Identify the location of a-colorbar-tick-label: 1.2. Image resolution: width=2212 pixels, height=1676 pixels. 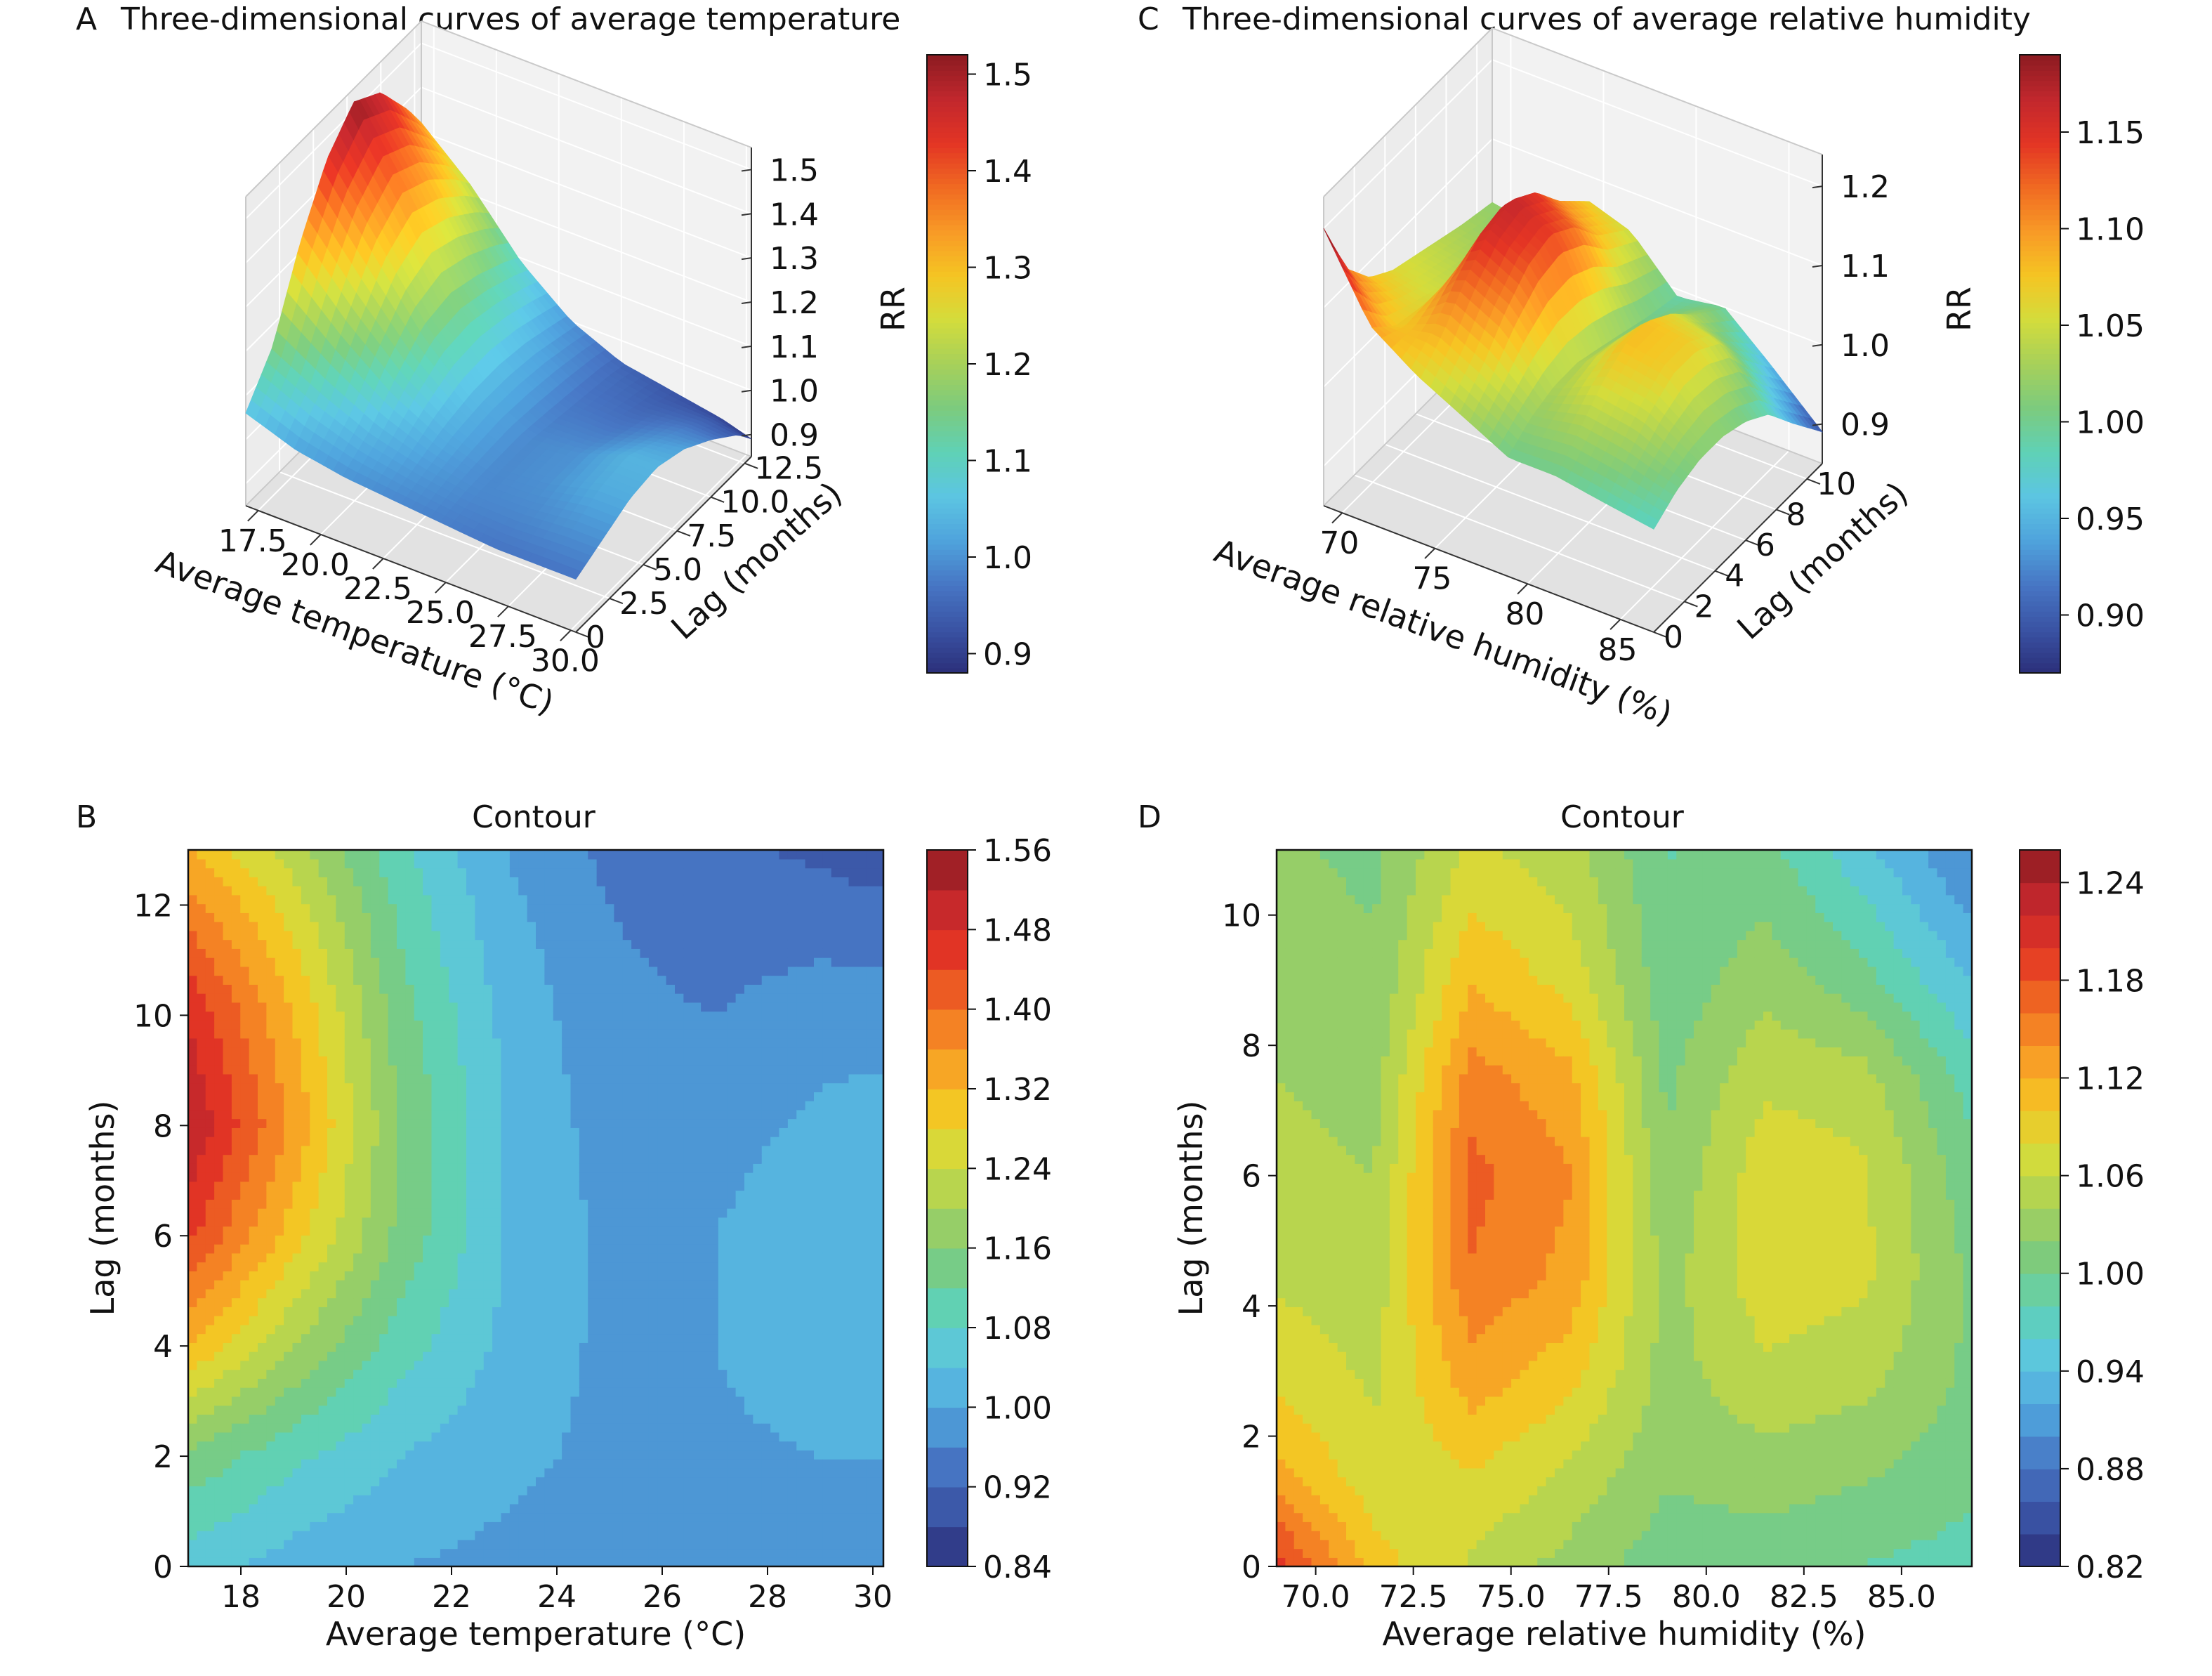
(1007, 365).